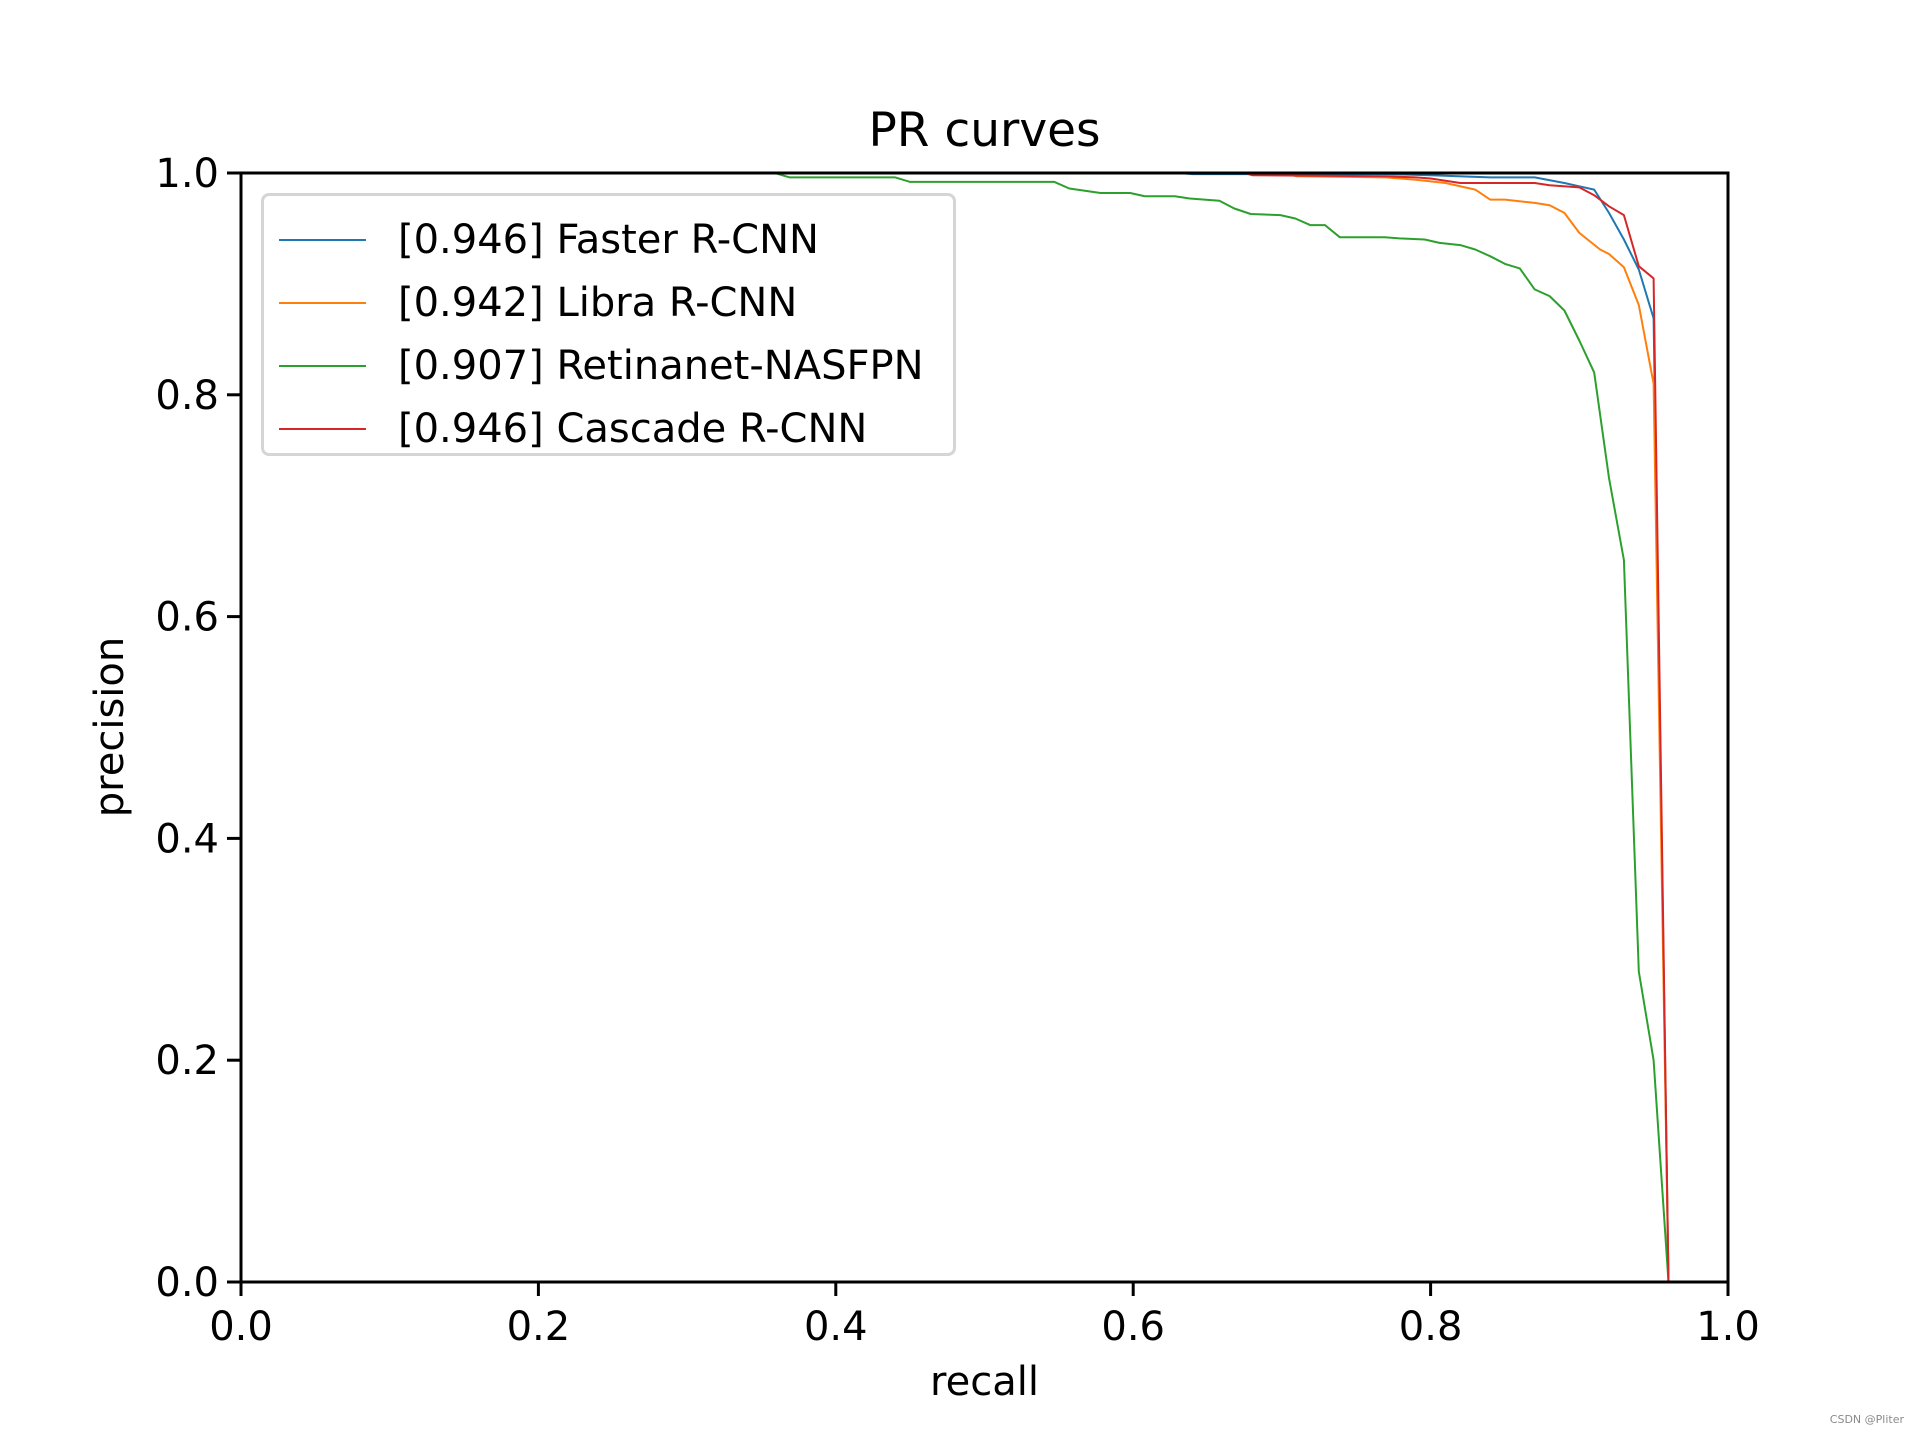 This screenshot has height=1440, width=1920. What do you see at coordinates (187, 839) in the screenshot?
I see `y-tick-label: 0.4` at bounding box center [187, 839].